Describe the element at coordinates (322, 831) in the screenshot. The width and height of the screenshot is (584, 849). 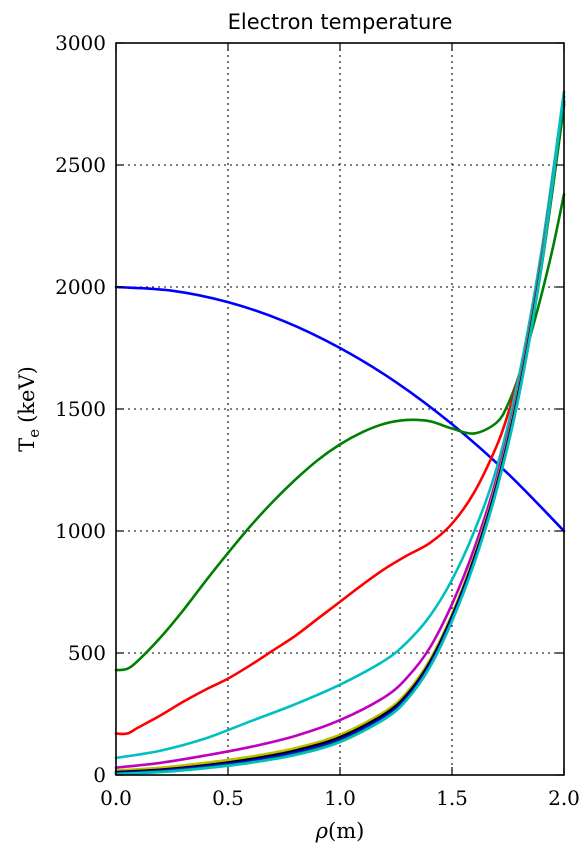
I see `x-axis-label-main: ρ` at that location.